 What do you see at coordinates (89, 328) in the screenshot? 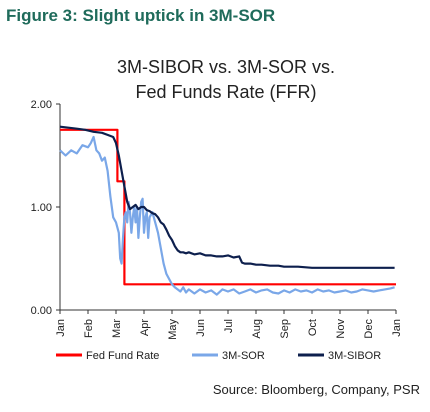
I see `x-tick-label: Feb` at bounding box center [89, 328].